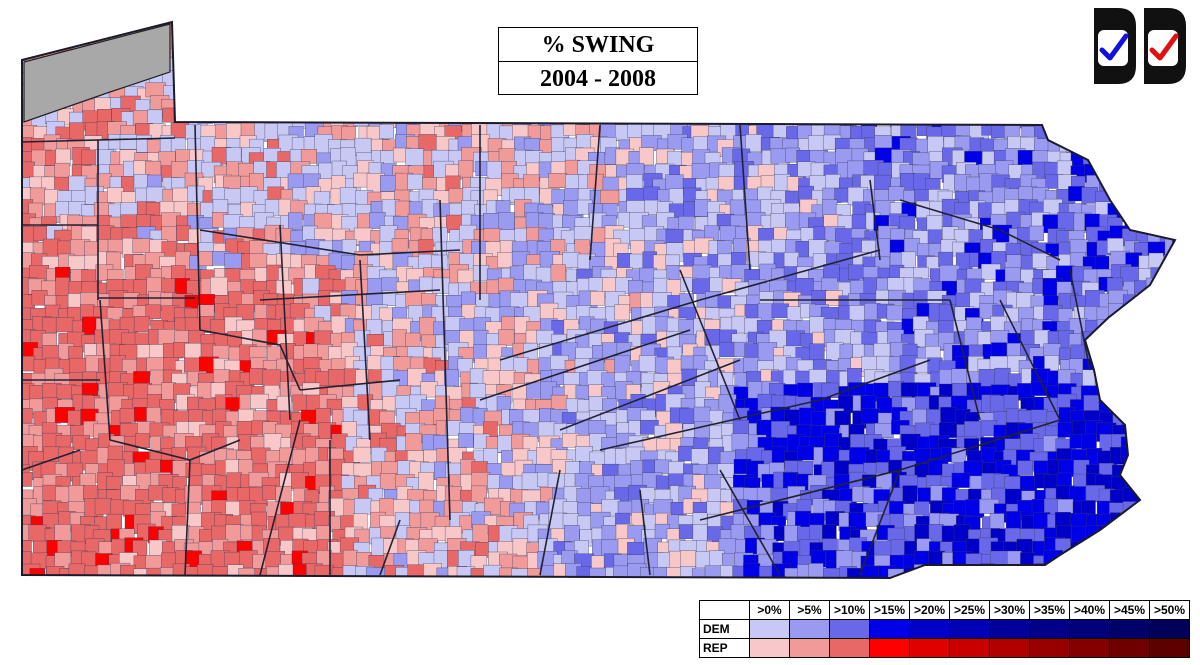  What do you see at coordinates (944, 648) in the screenshot?
I see `legend-rep-row: REP` at bounding box center [944, 648].